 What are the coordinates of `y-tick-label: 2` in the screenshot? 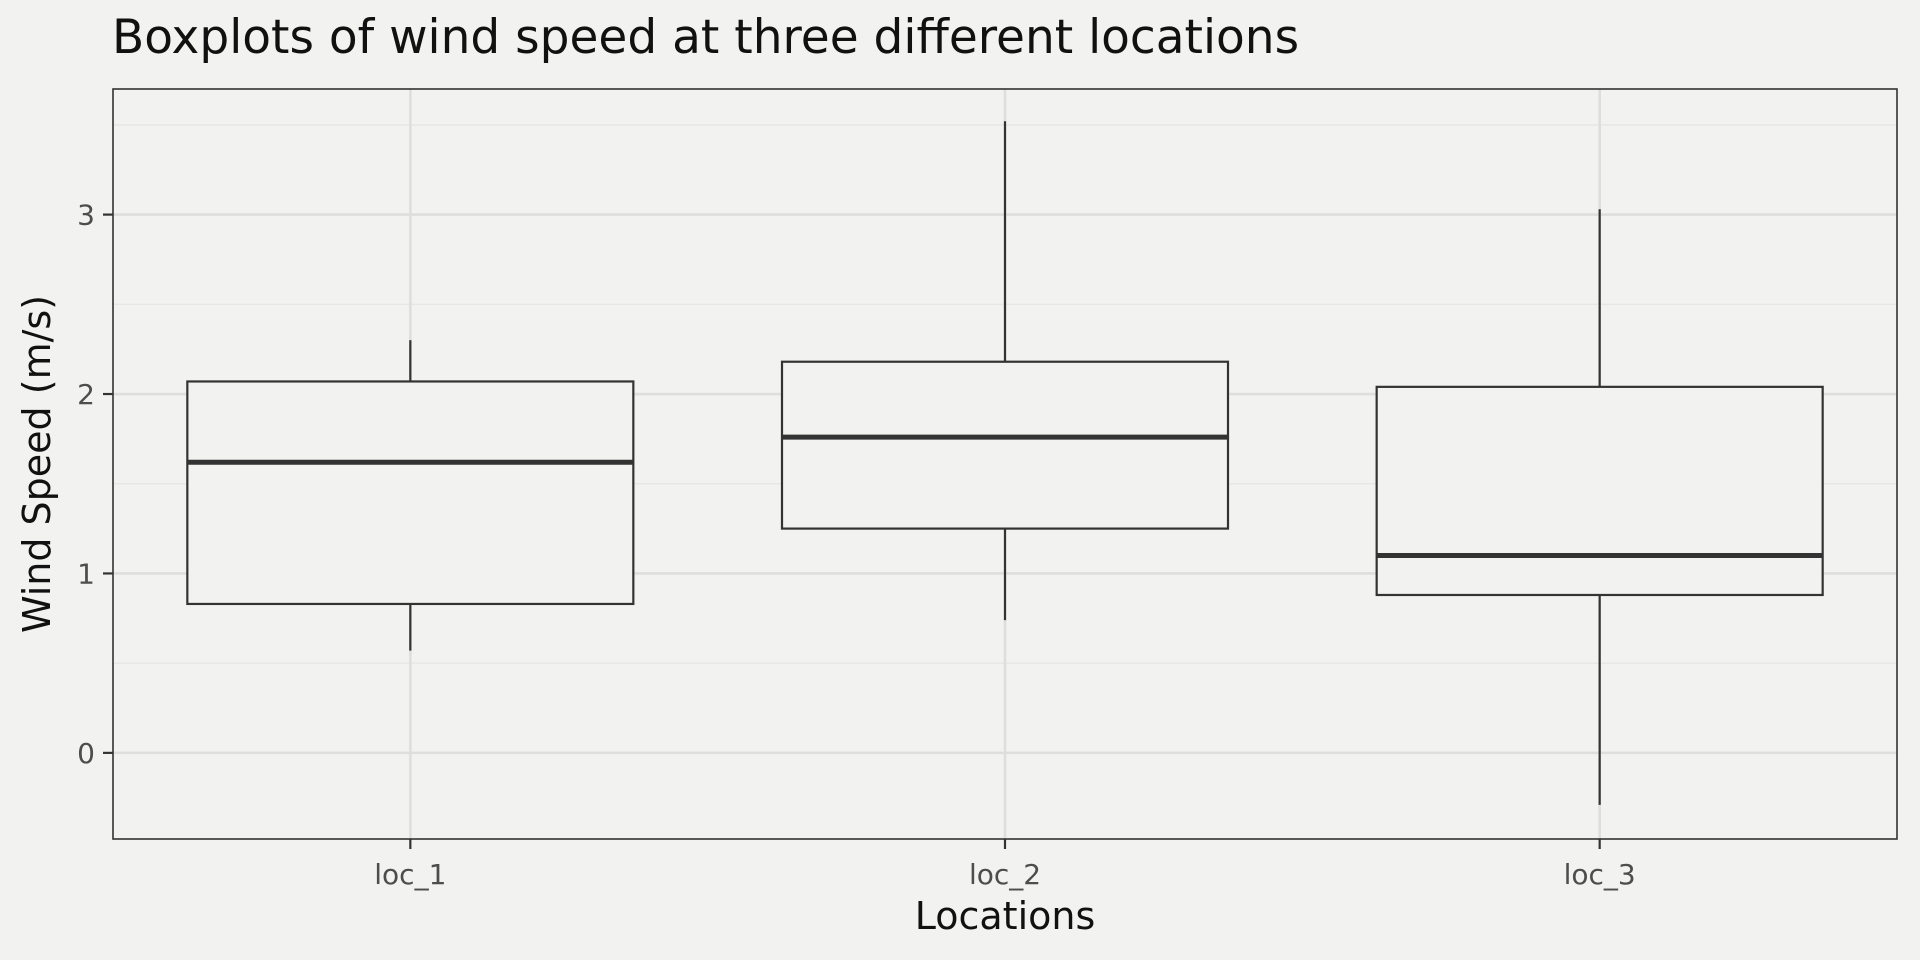 It's located at (86, 394).